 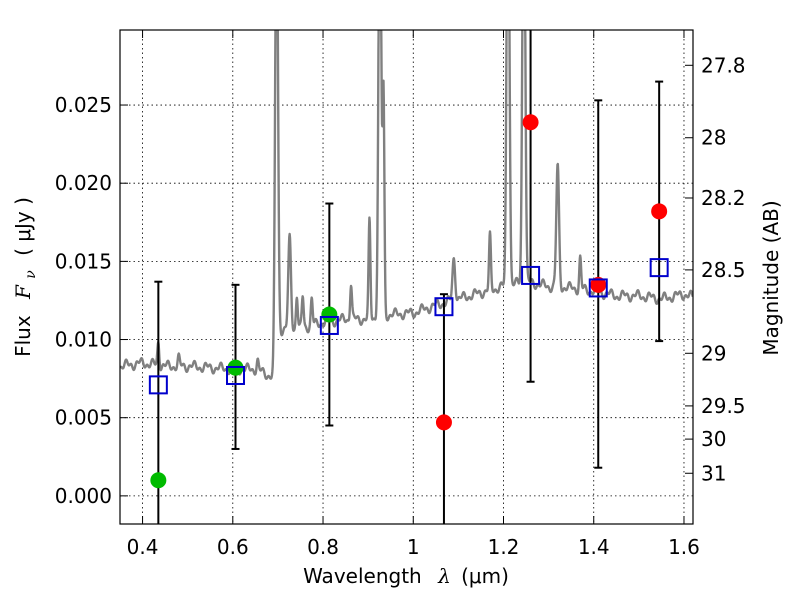 What do you see at coordinates (83, 340) in the screenshot?
I see `y-tick-label-2: 0.010` at bounding box center [83, 340].